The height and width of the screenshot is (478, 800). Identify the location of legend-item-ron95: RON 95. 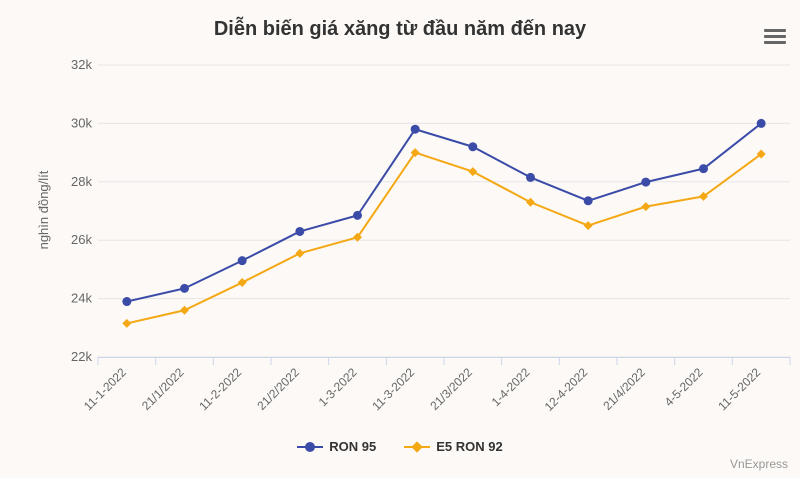
(336, 446).